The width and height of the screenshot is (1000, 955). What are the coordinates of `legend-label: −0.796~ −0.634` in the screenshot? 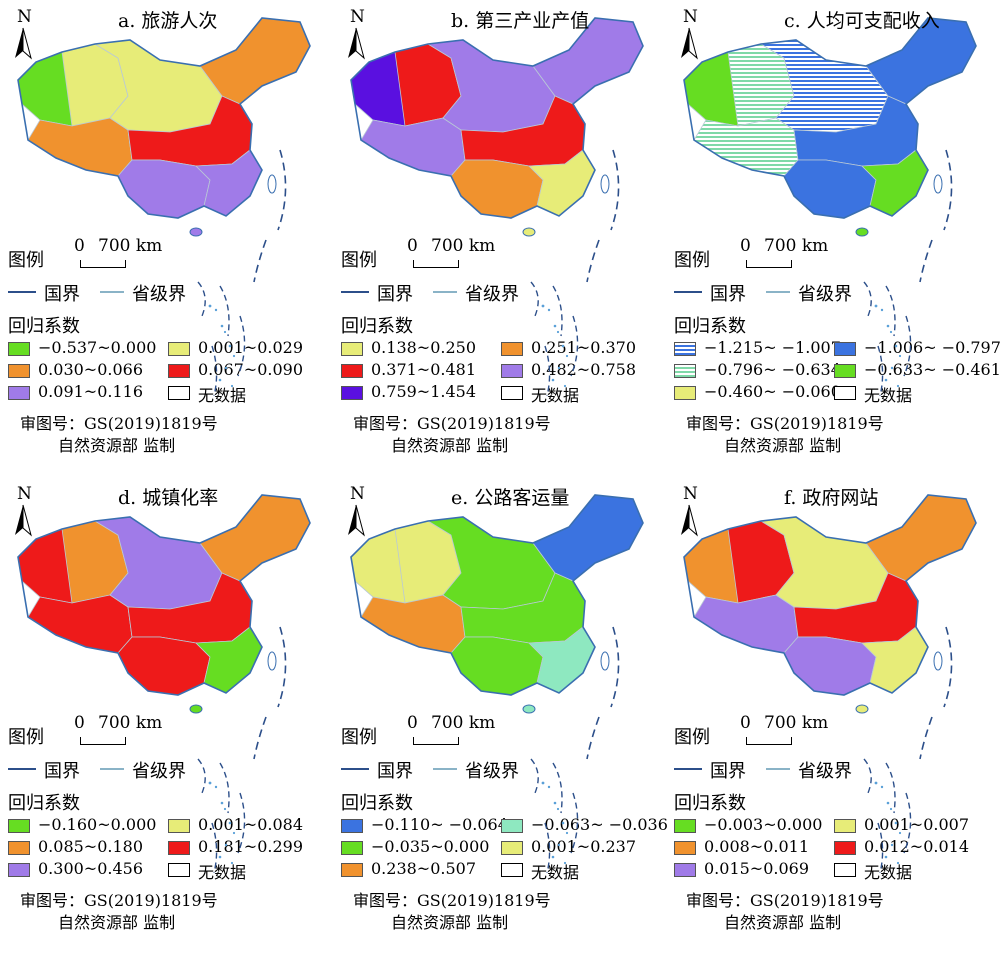 It's located at (772, 369).